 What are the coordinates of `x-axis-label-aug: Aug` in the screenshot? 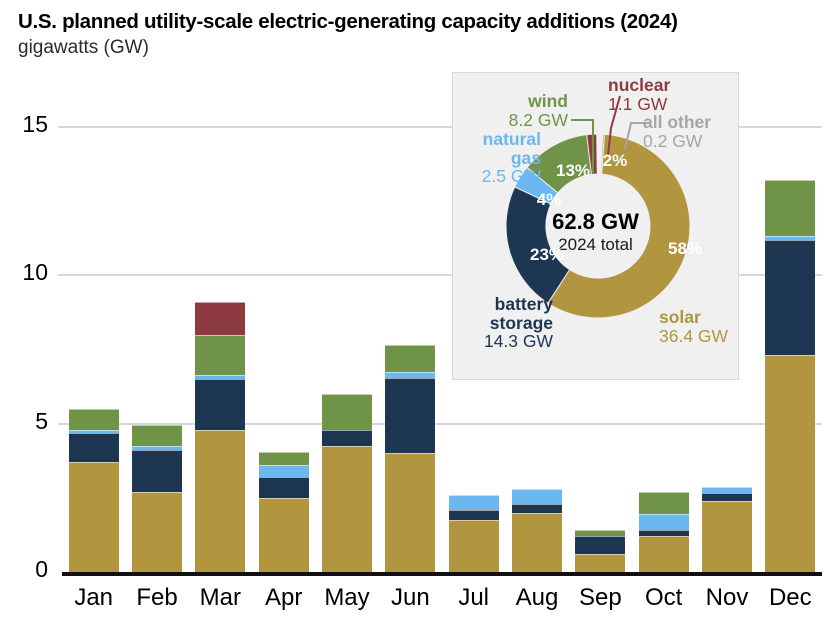 It's located at (537, 597).